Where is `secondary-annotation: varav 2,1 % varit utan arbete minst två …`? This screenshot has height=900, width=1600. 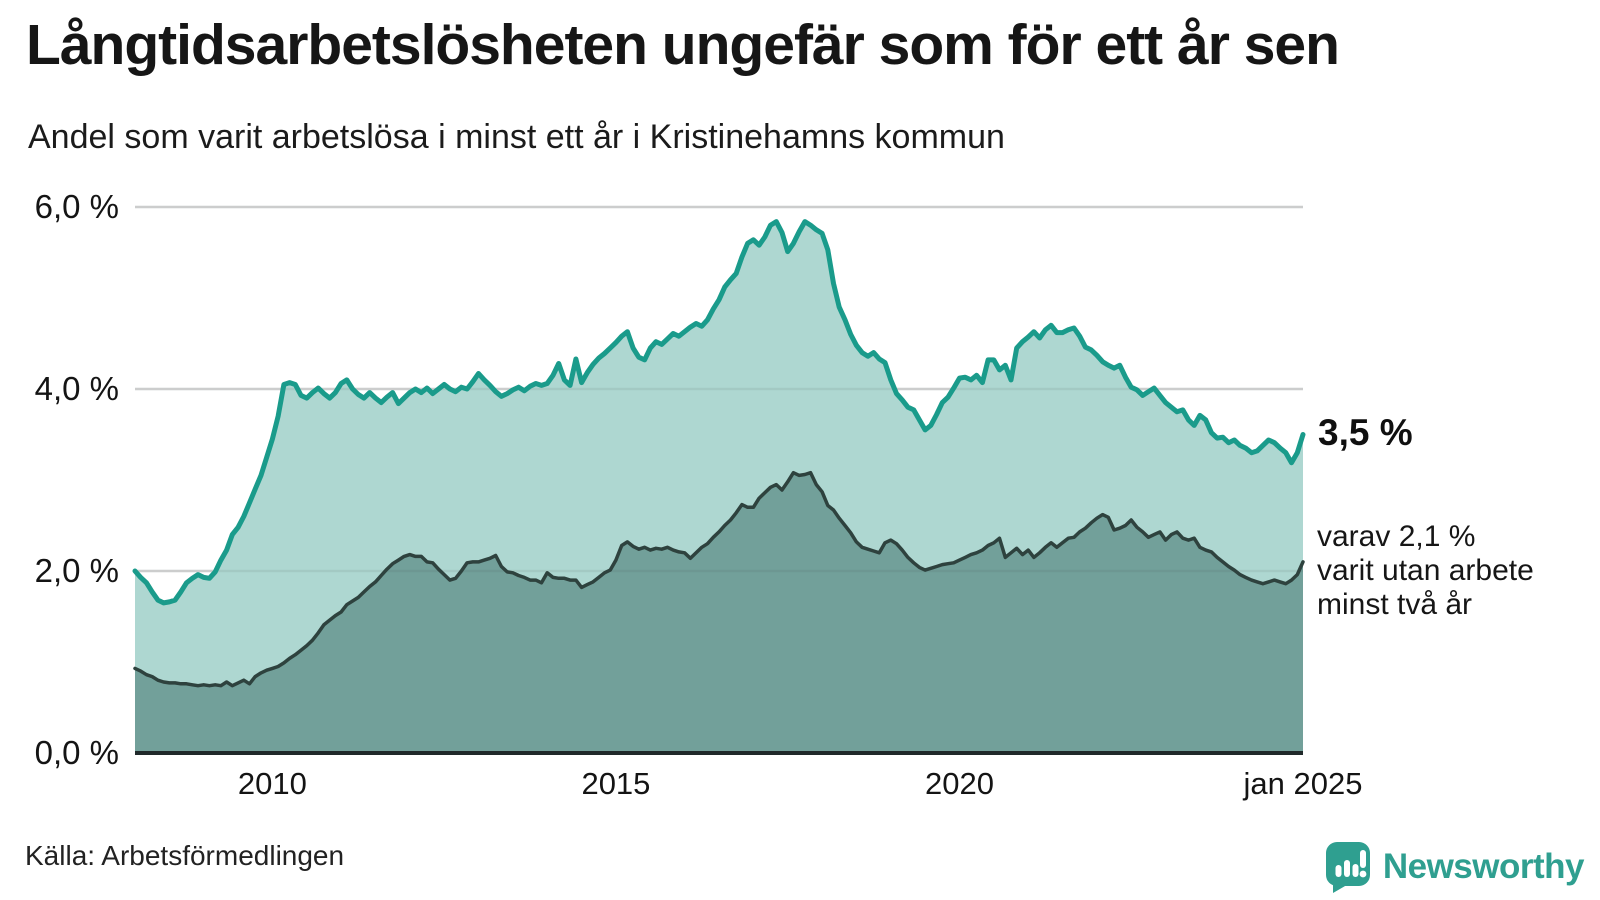
secondary-annotation: varav 2,1 % varit utan arbete minst två … is located at coordinates (1425, 571).